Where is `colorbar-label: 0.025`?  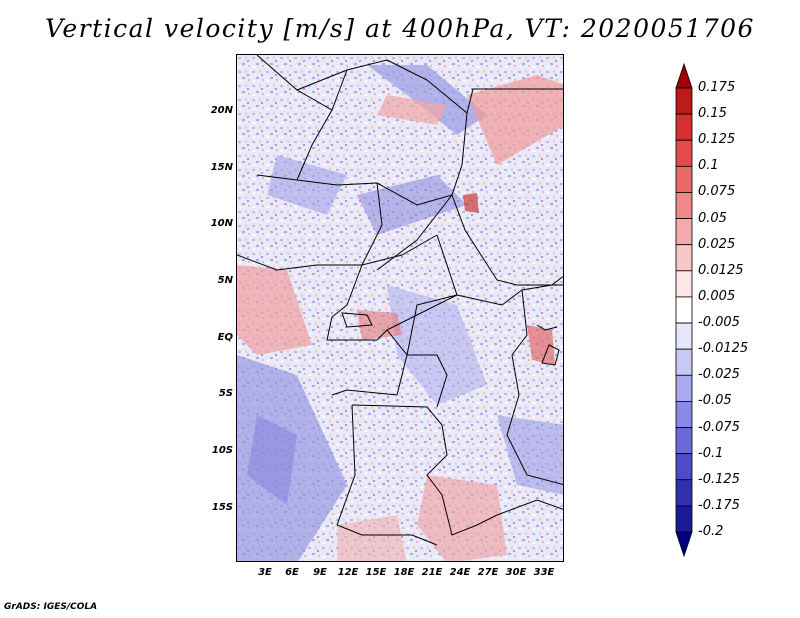 colorbar-label: 0.025 is located at coordinates (717, 244).